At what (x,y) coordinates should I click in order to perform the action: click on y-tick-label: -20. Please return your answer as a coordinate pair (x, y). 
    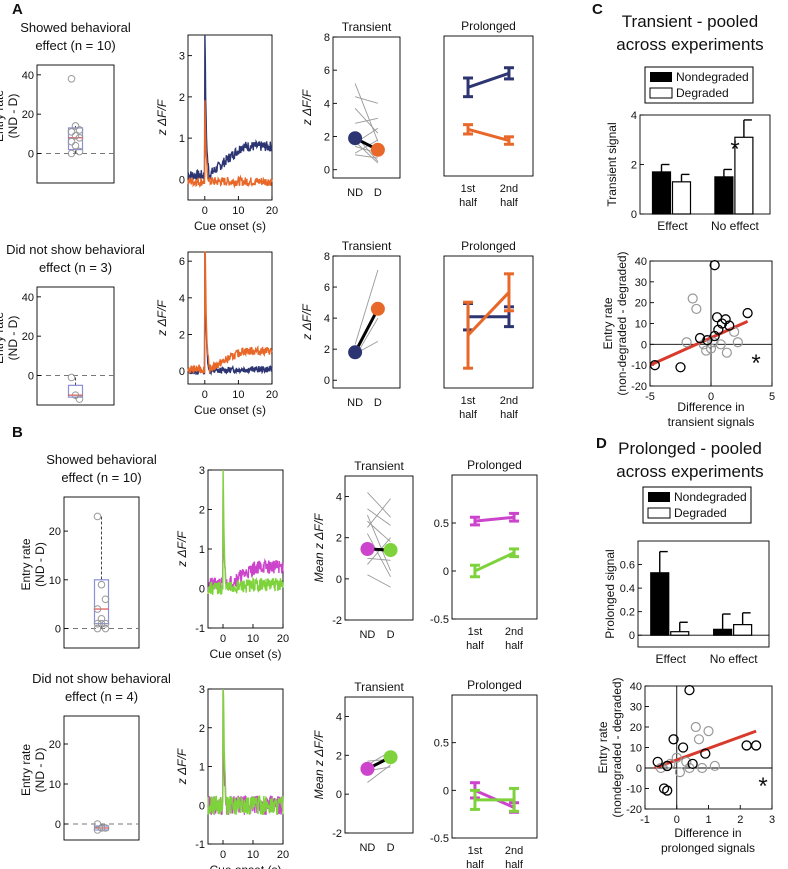
    Looking at the image, I should click on (639, 387).